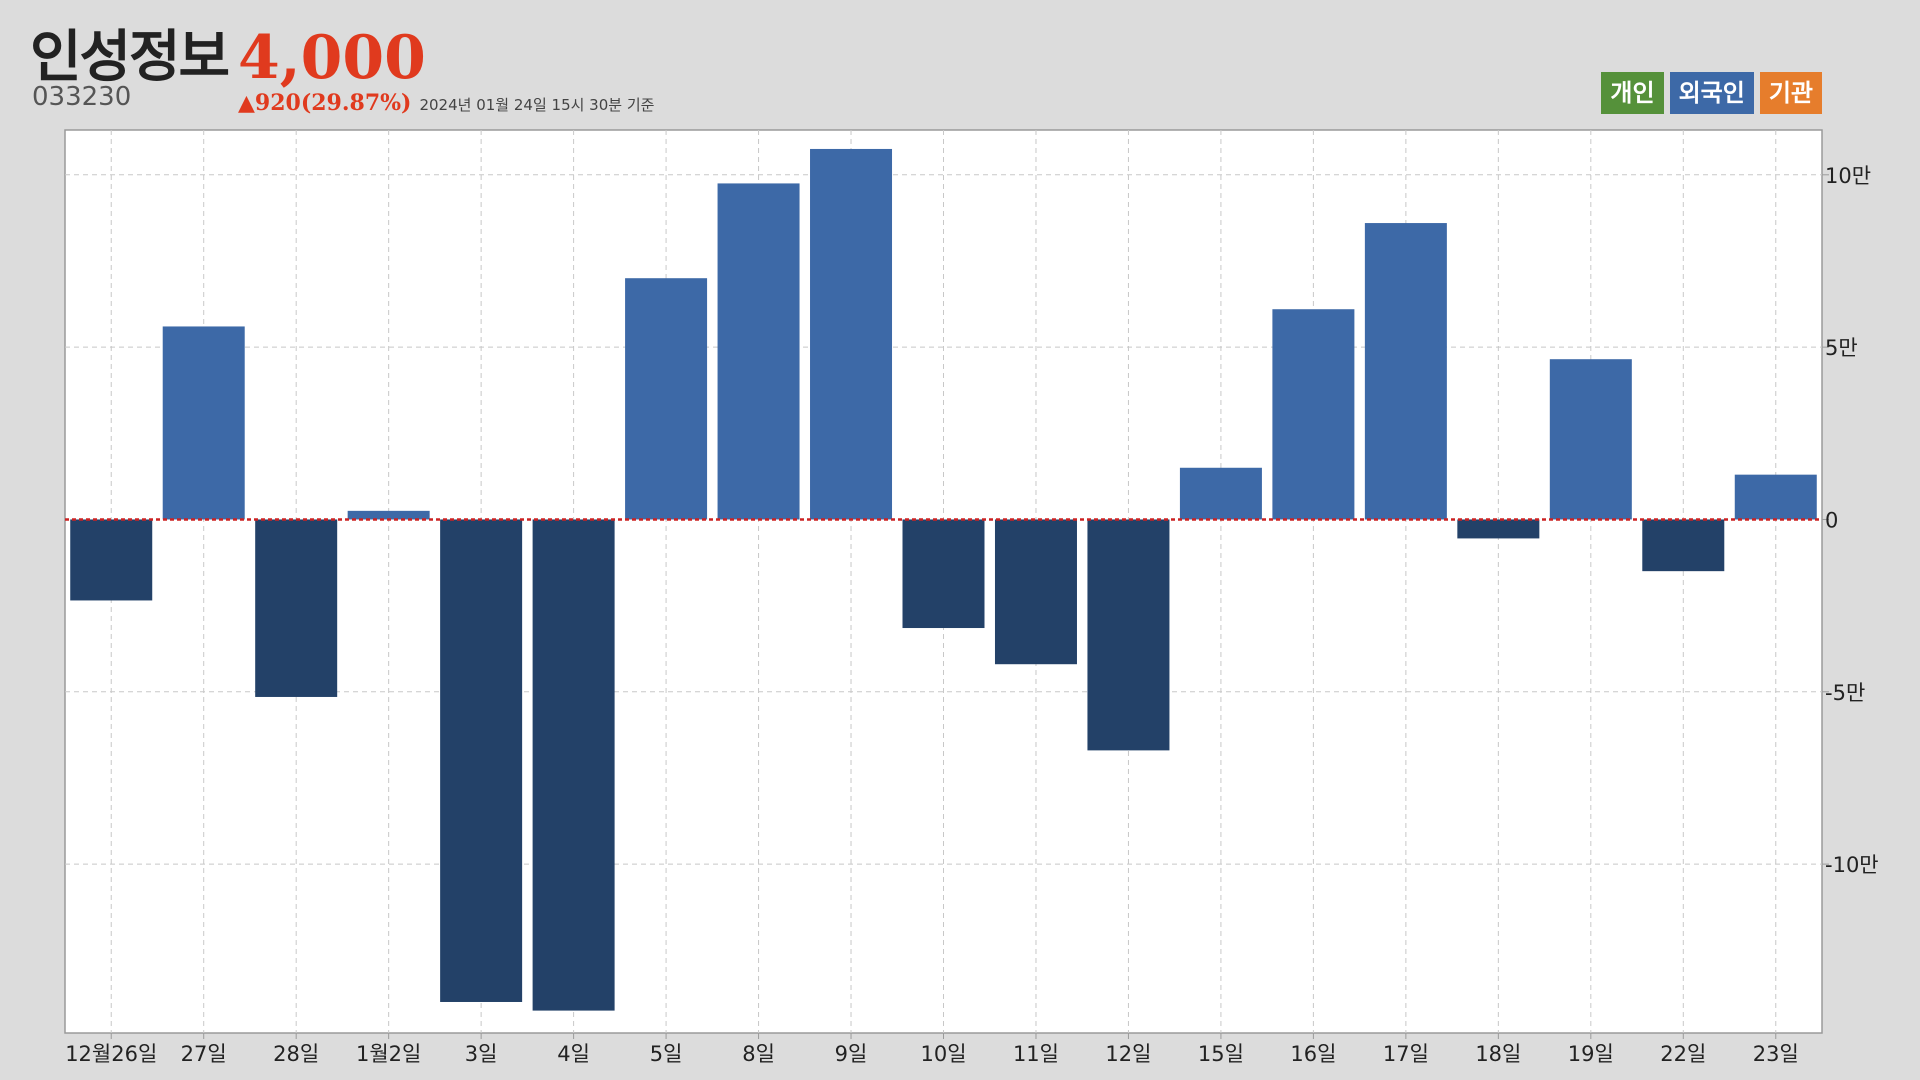 This screenshot has width=1920, height=1080. What do you see at coordinates (1831, 520) in the screenshot?
I see `y-tick-label: 0` at bounding box center [1831, 520].